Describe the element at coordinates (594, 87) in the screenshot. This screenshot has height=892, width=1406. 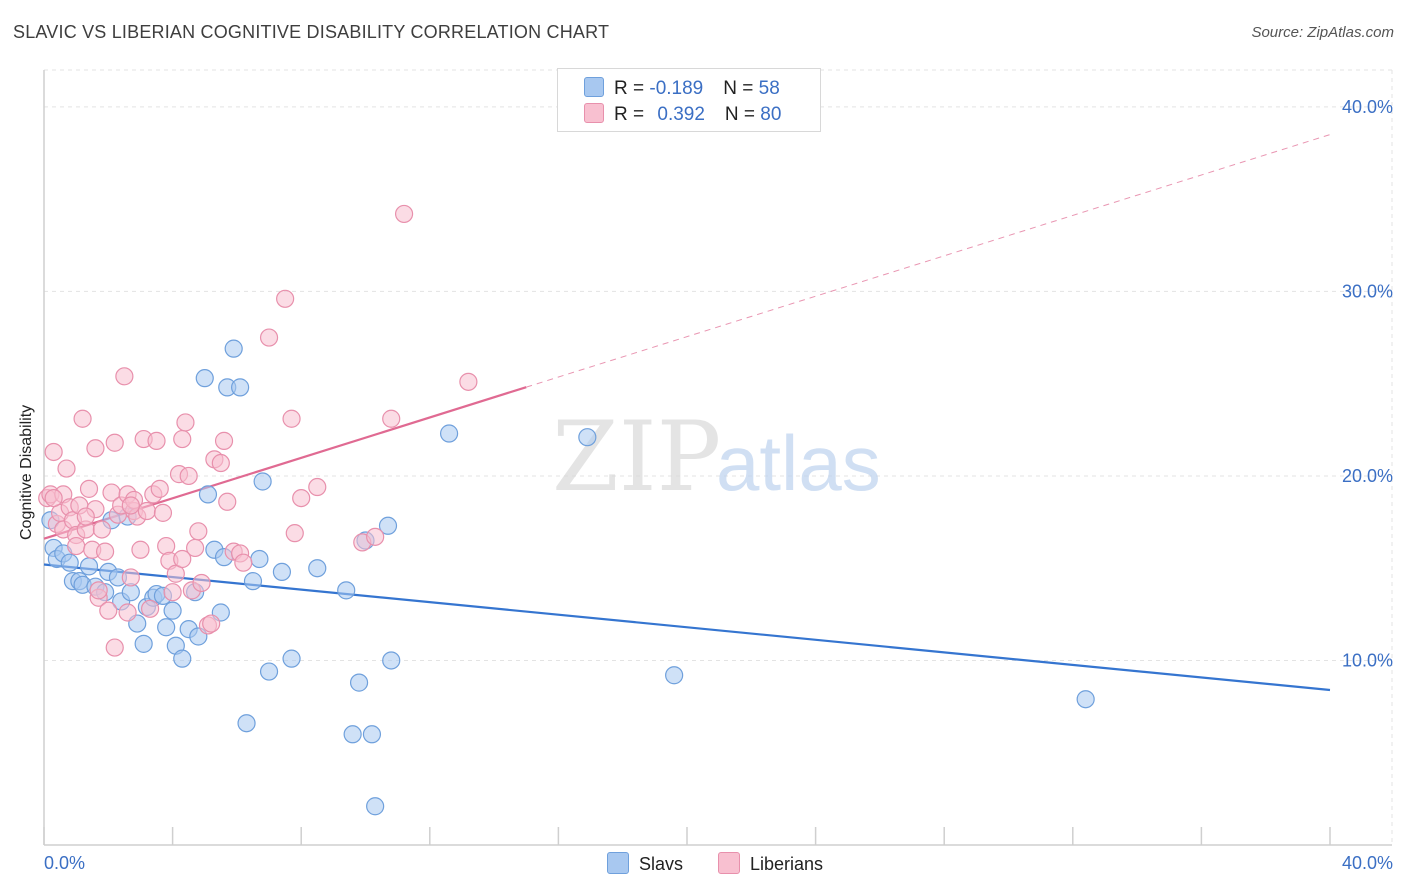
I see `legend-swatch-slavs` at that location.